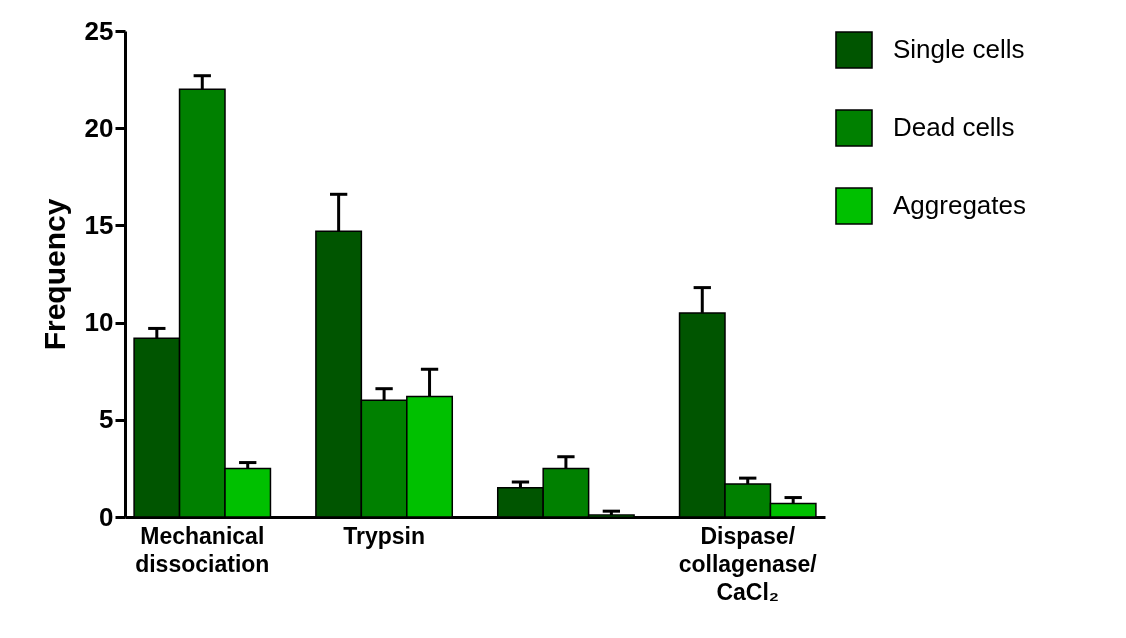 The height and width of the screenshot is (638, 1126). What do you see at coordinates (99, 127) in the screenshot?
I see `y-tick-label: 20` at bounding box center [99, 127].